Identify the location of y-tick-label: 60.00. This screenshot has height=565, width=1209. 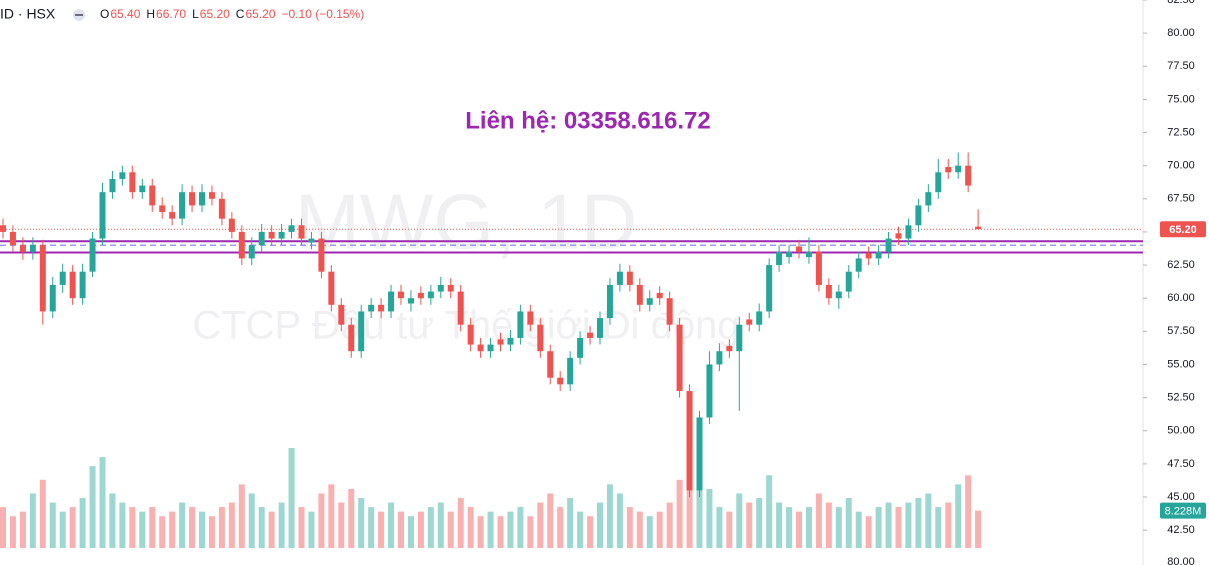
(1181, 298).